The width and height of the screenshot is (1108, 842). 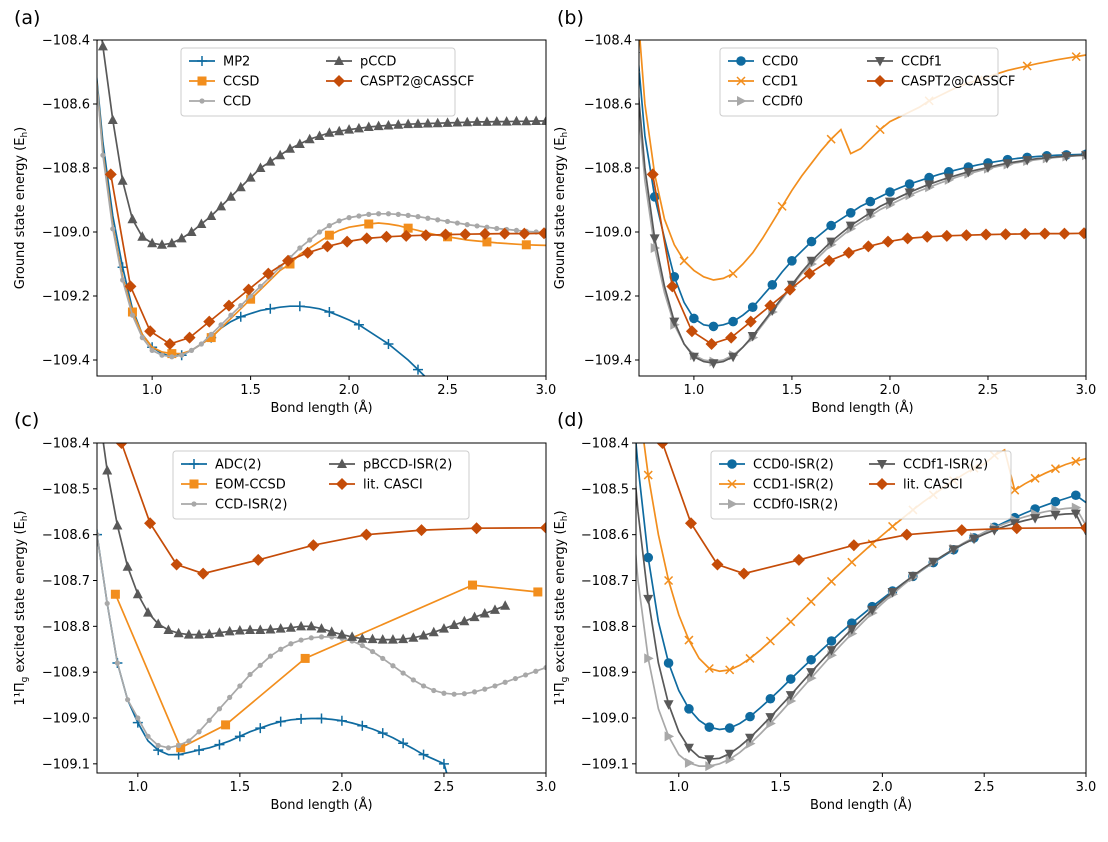 What do you see at coordinates (605, 764) in the screenshot?
I see `y-tick-label: −109.1` at bounding box center [605, 764].